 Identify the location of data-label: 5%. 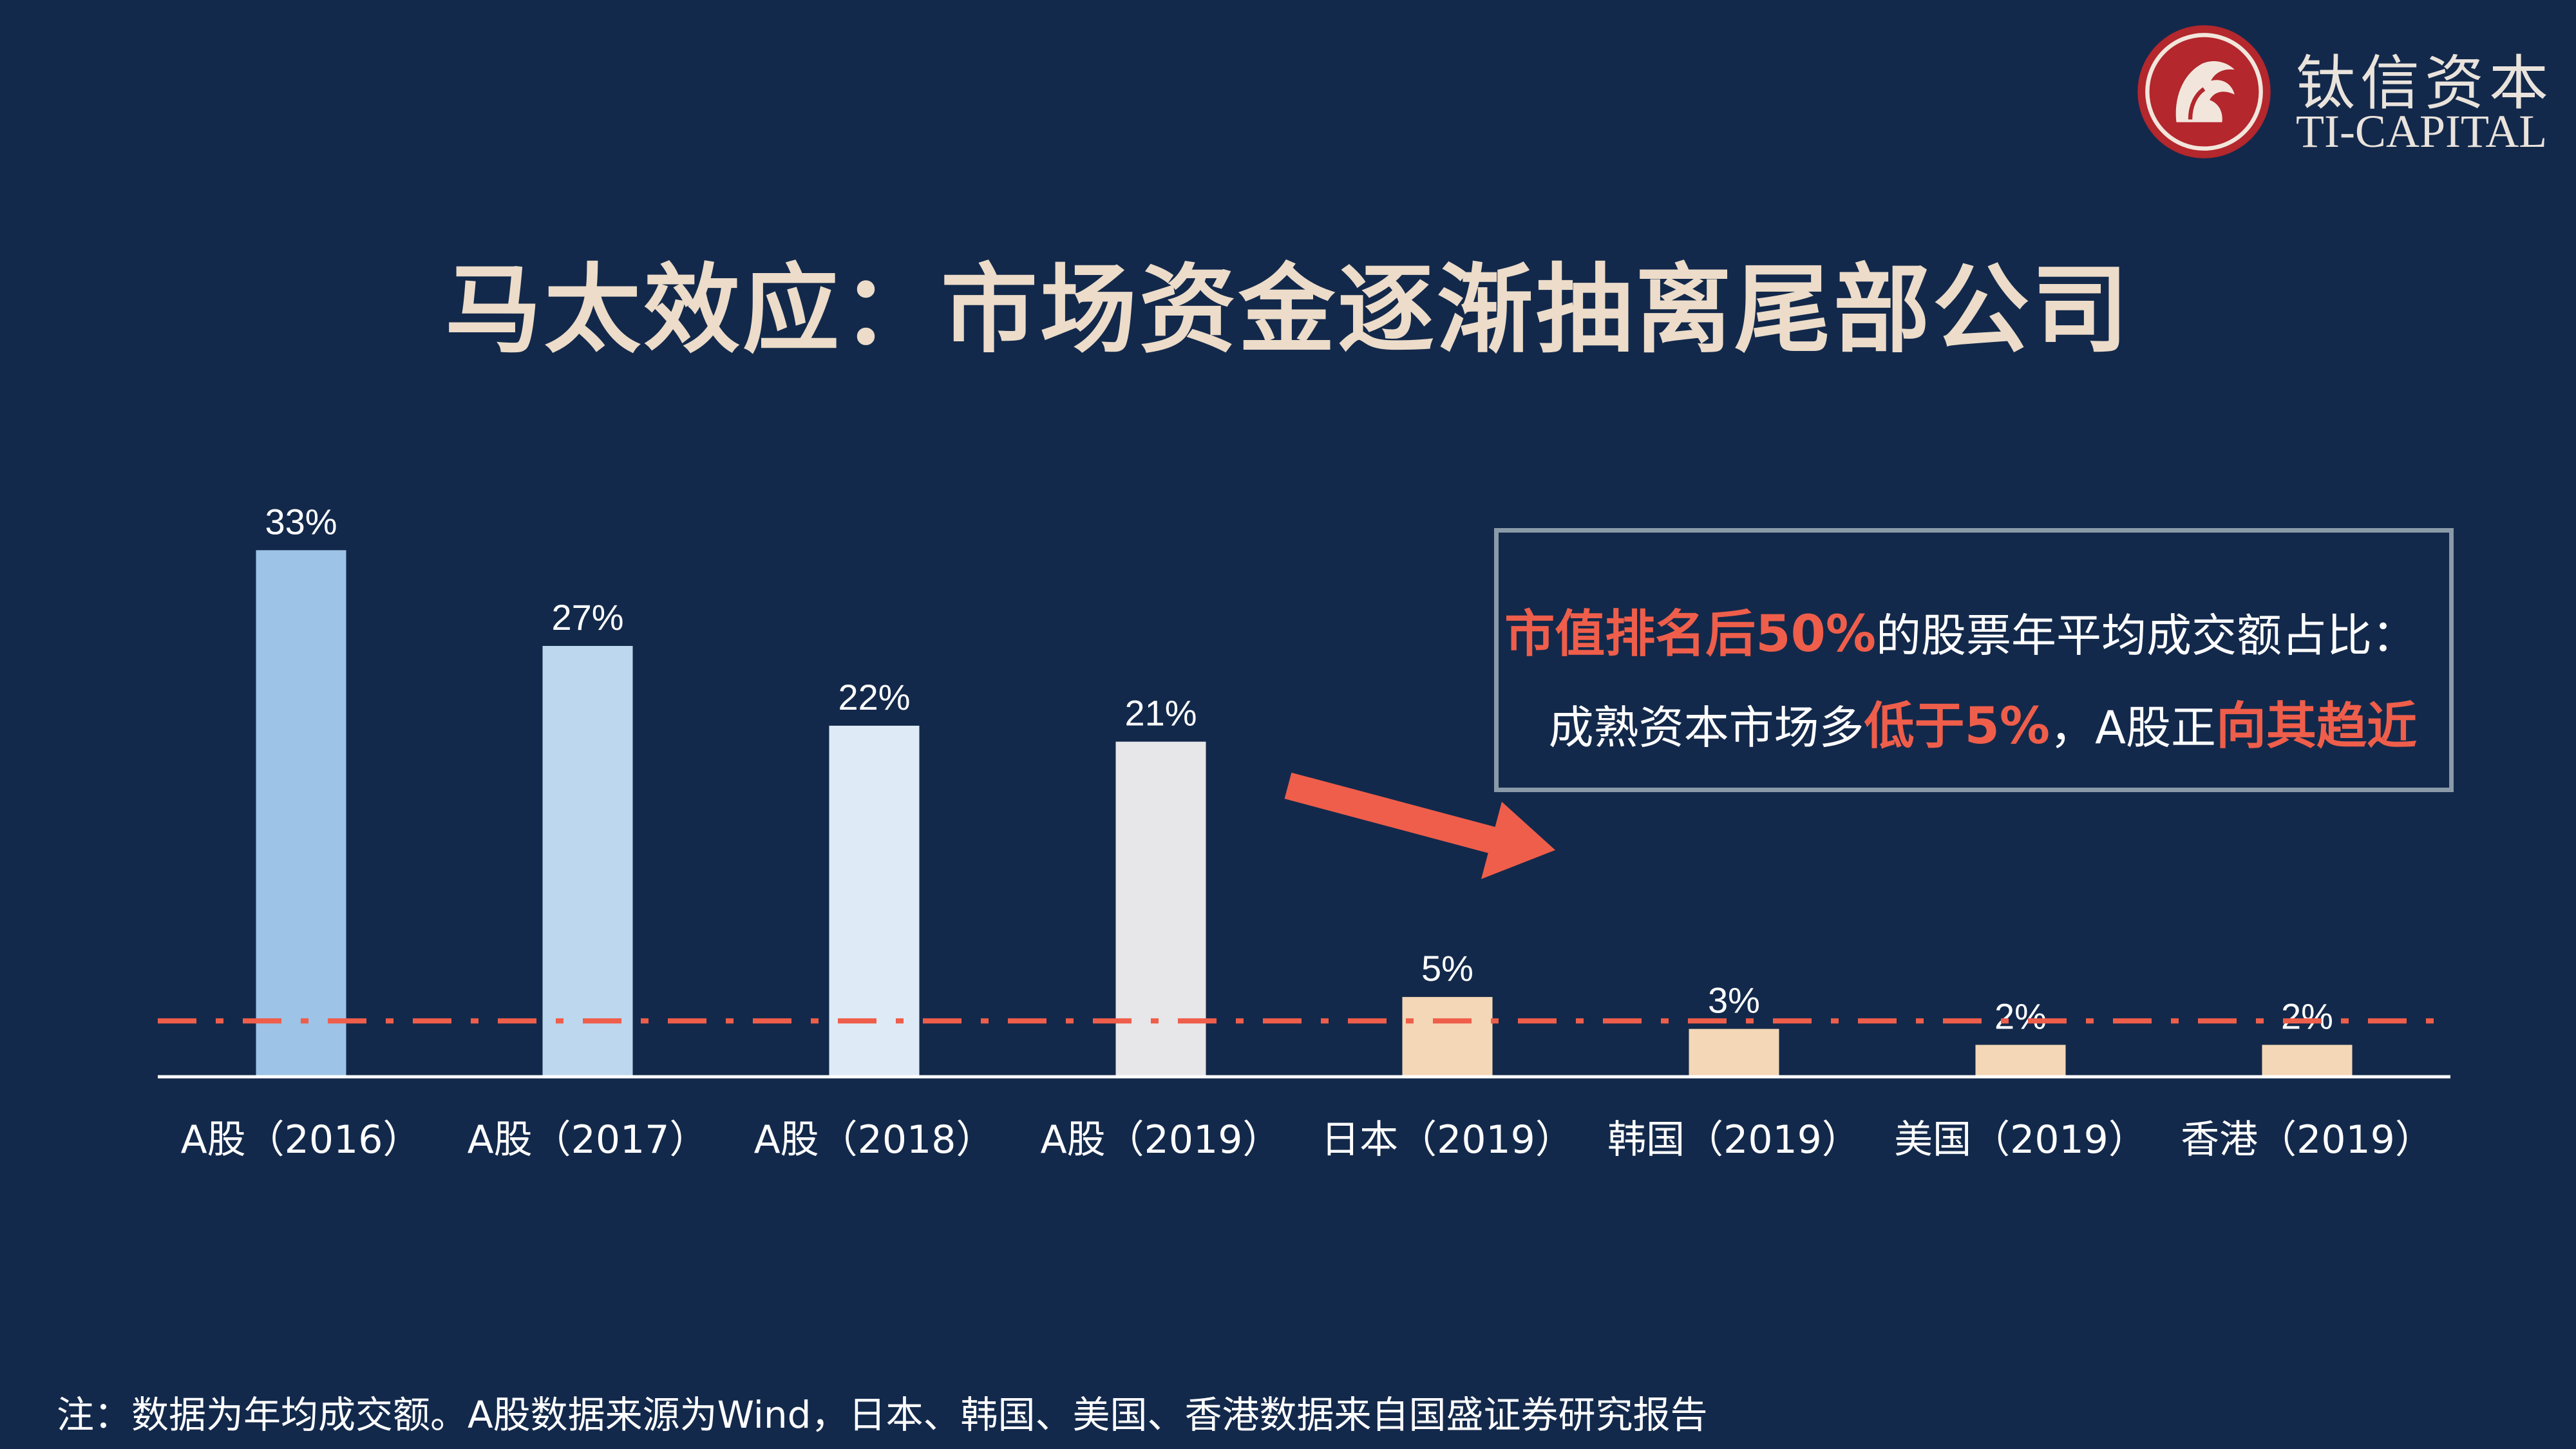
(1447, 969).